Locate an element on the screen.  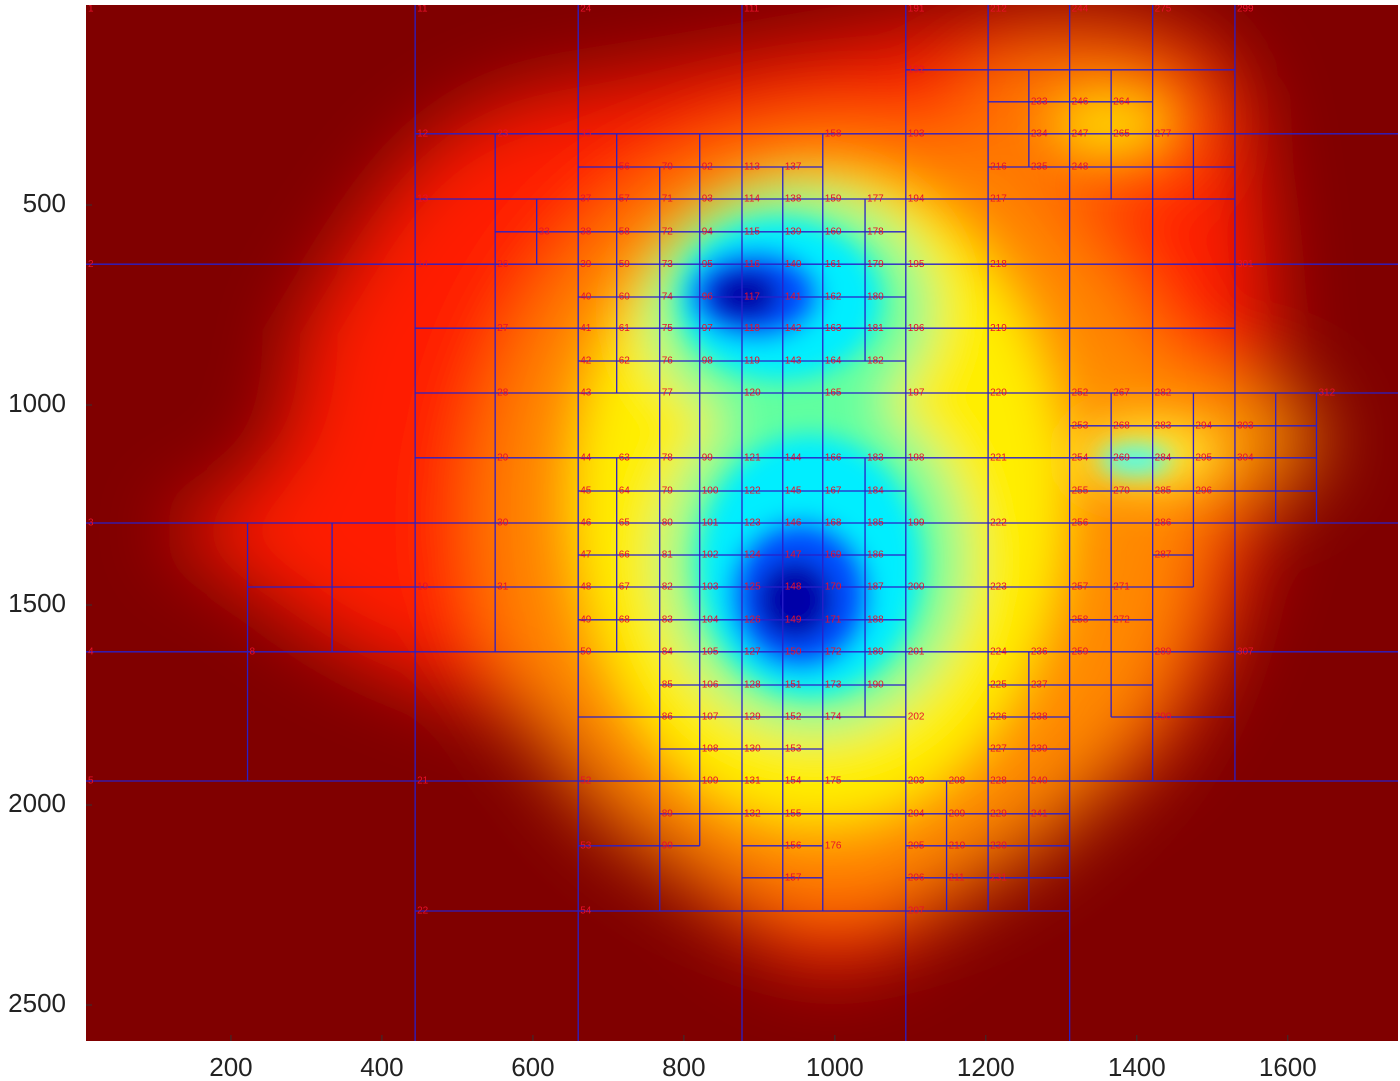
cell-label: 92 is located at coordinates (708, 167).